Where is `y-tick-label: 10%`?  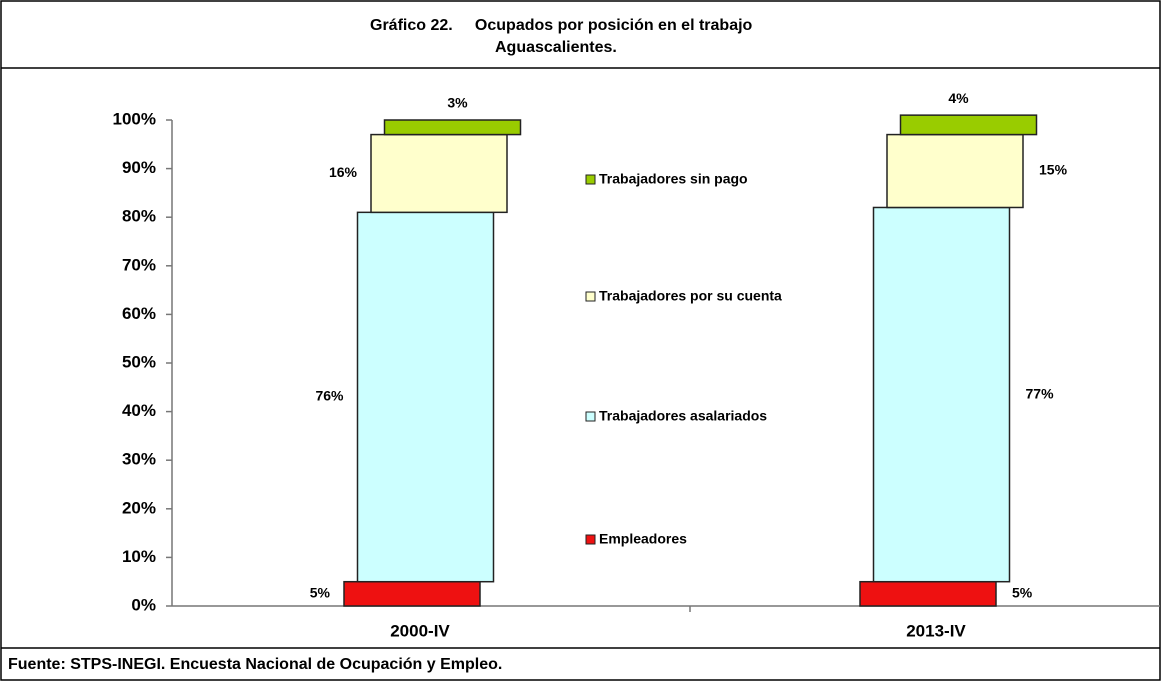
y-tick-label: 10% is located at coordinates (139, 556).